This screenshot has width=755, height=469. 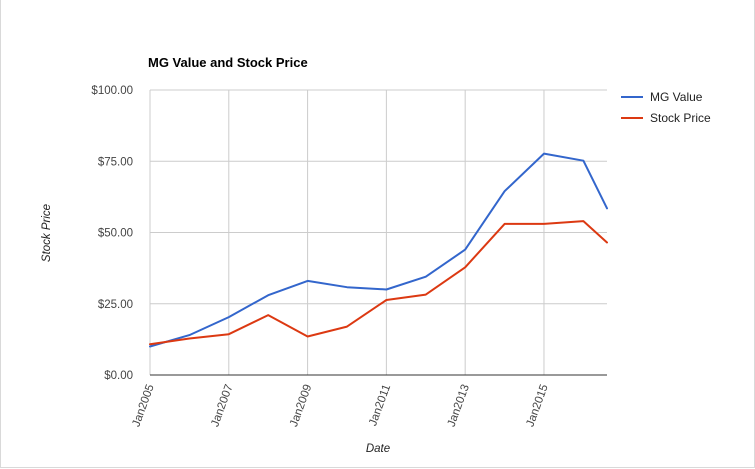 I want to click on legend-label: Stock Price, so click(x=680, y=118).